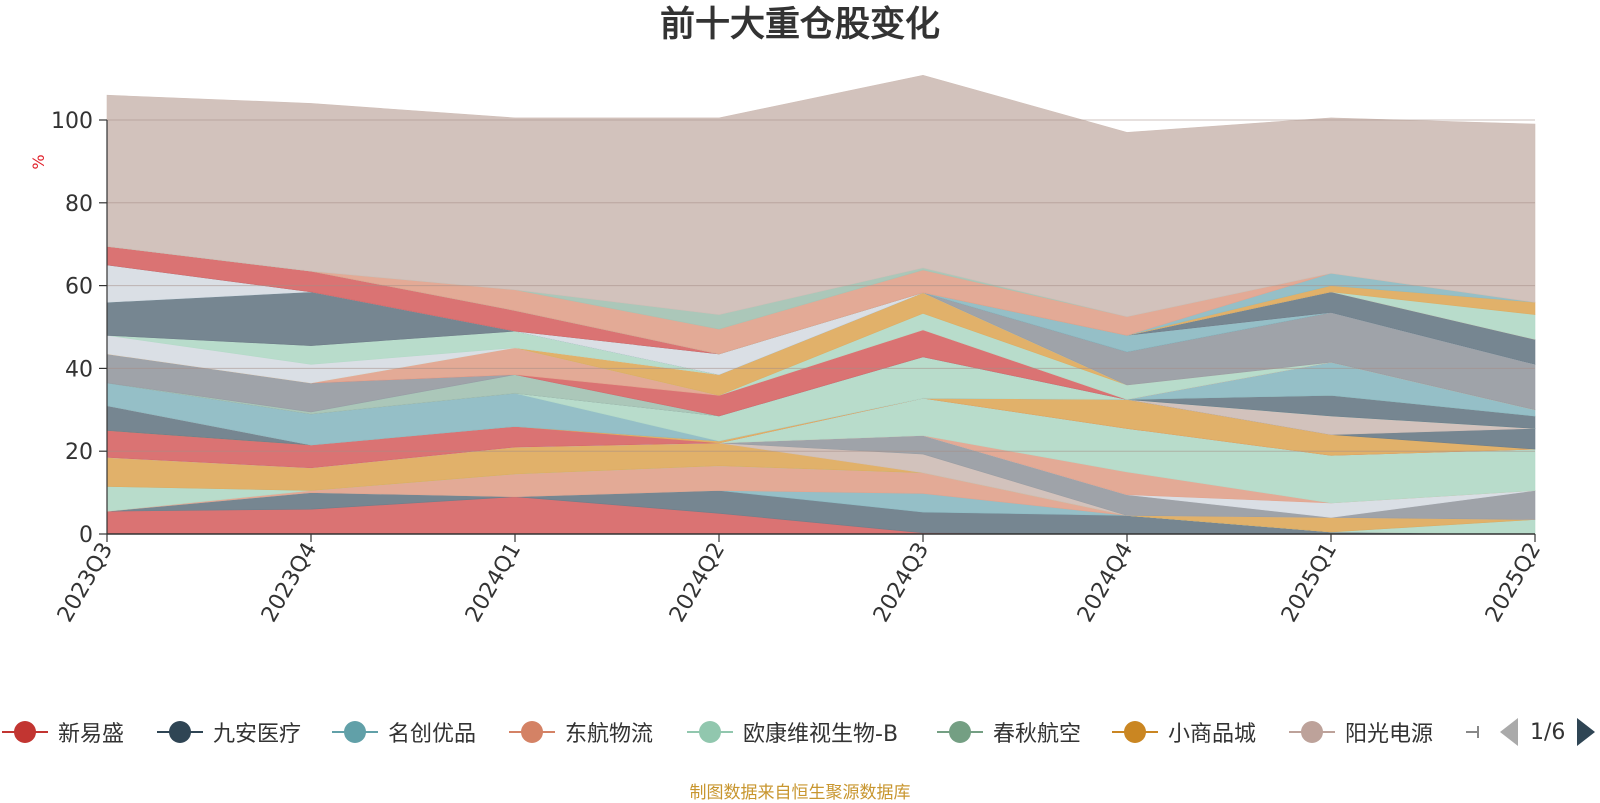 This screenshot has width=1600, height=803. I want to click on legend-label: 春秋航空, so click(1037, 734).